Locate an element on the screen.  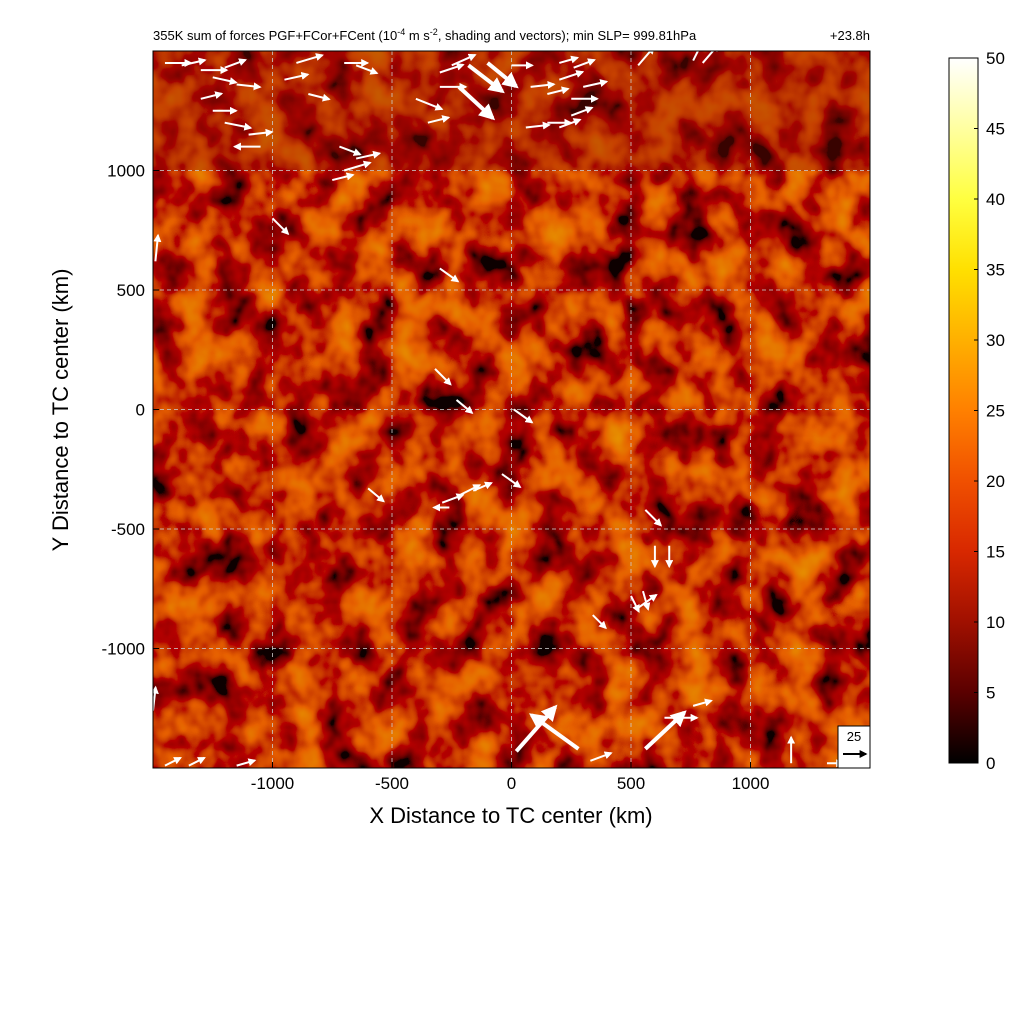
colorbar-tick-label: 35 is located at coordinates (995, 270).